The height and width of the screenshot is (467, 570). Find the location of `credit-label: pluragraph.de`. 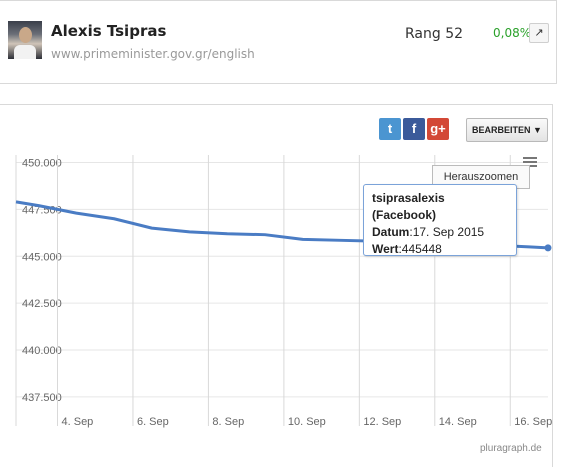

credit-label: pluragraph.de is located at coordinates (511, 448).